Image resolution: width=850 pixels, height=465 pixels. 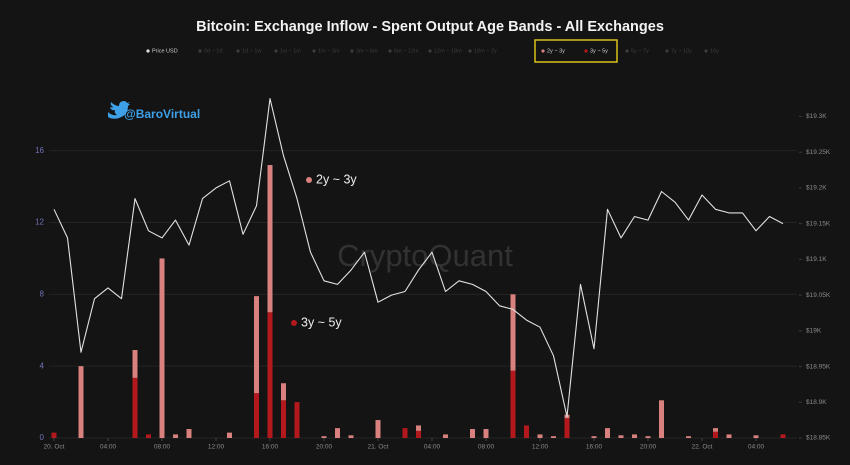 What do you see at coordinates (818, 438) in the screenshot?
I see `y2-tick-label: $18.85K` at bounding box center [818, 438].